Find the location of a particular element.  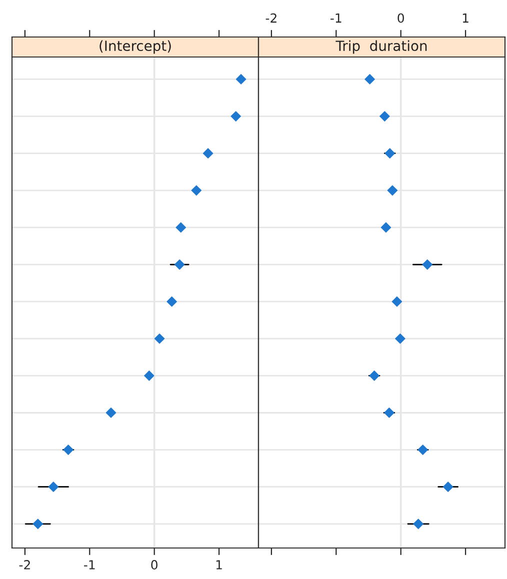

x2-tick-label: 0 is located at coordinates (401, 18).